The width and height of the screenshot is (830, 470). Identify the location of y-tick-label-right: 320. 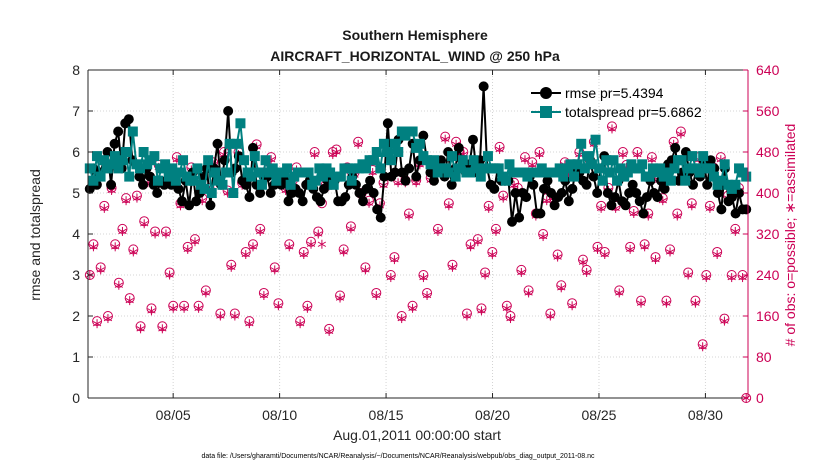
(768, 234).